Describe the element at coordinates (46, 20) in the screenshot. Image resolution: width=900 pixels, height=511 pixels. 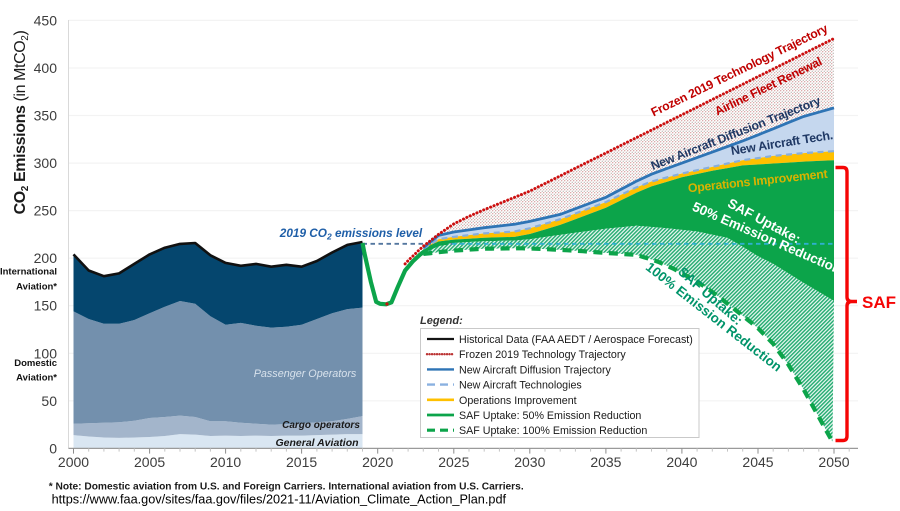
I see `svg-text: 450` at that location.